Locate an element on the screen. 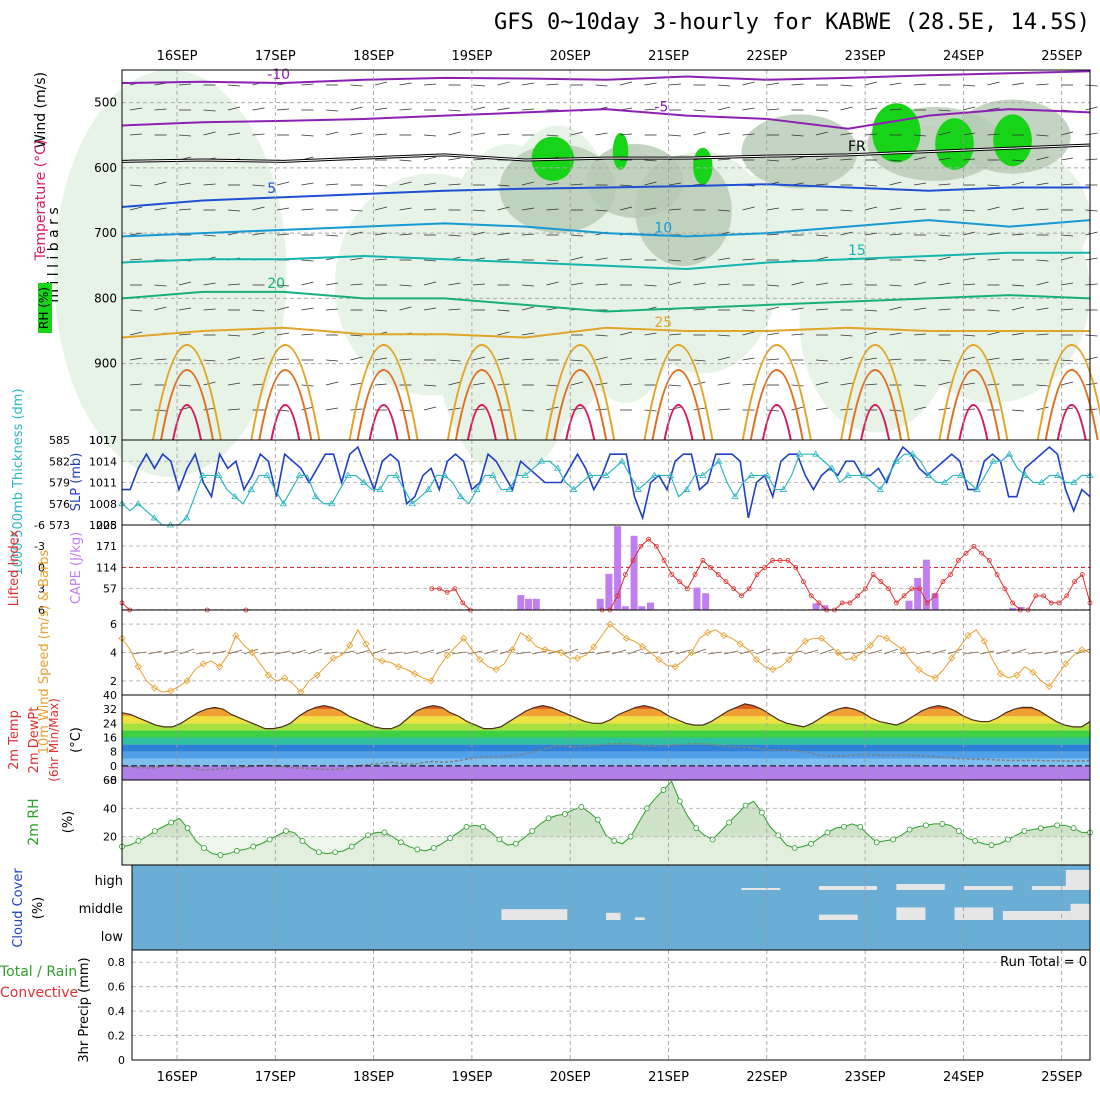 This screenshot has width=1100, height=1100. precip-tick-label: 0.4 is located at coordinates (117, 1011).